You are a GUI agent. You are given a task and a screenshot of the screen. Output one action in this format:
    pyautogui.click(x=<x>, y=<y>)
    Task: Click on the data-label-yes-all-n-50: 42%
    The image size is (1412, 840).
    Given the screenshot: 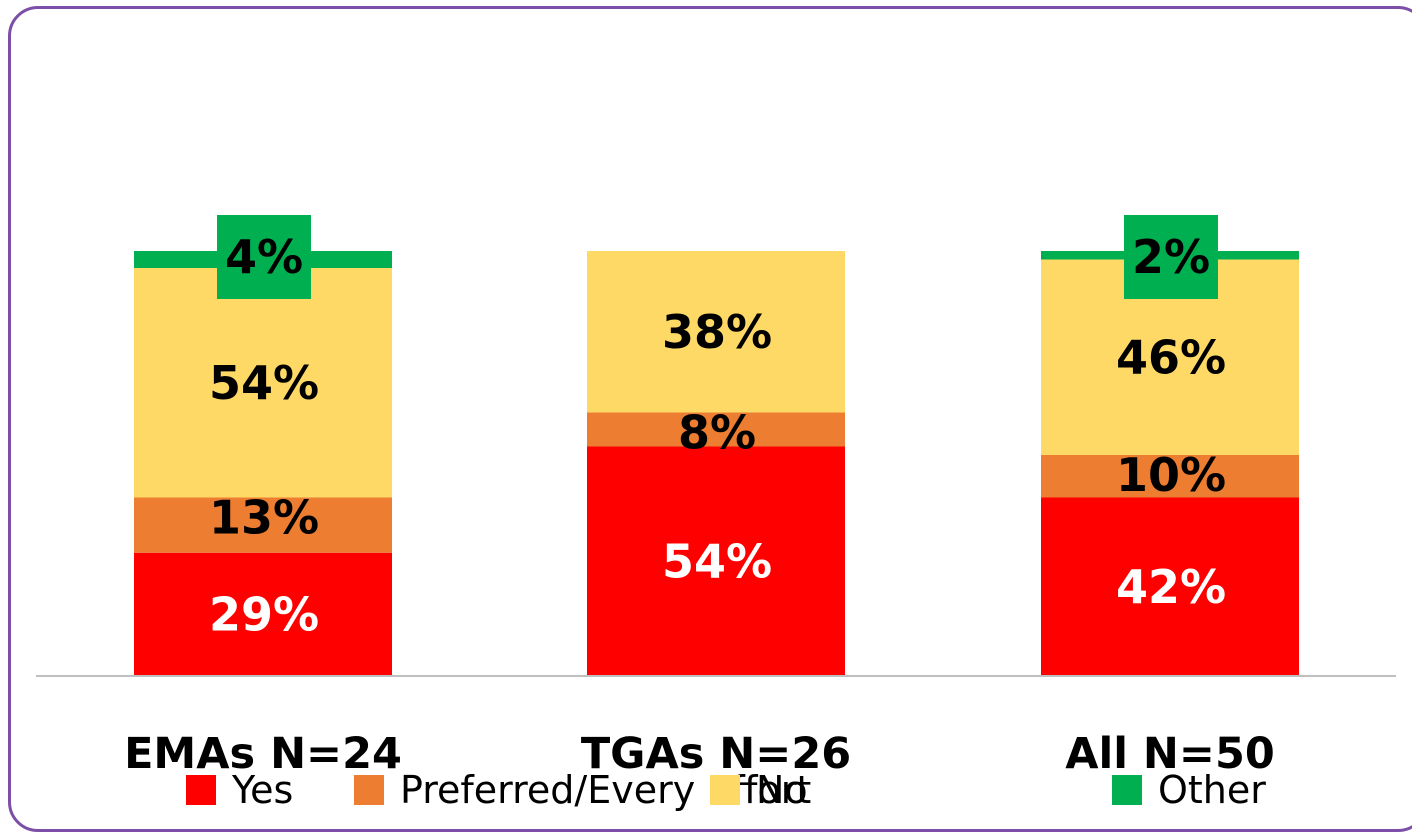 What is the action you would take?
    pyautogui.click(x=1171, y=587)
    